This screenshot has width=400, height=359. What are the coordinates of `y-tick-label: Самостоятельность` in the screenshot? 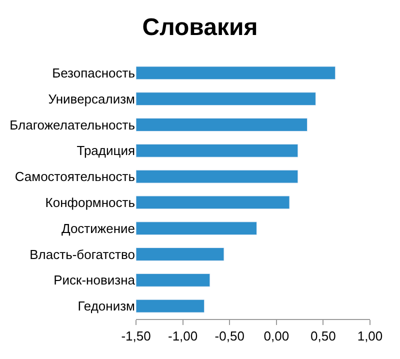 It's located at (75, 176).